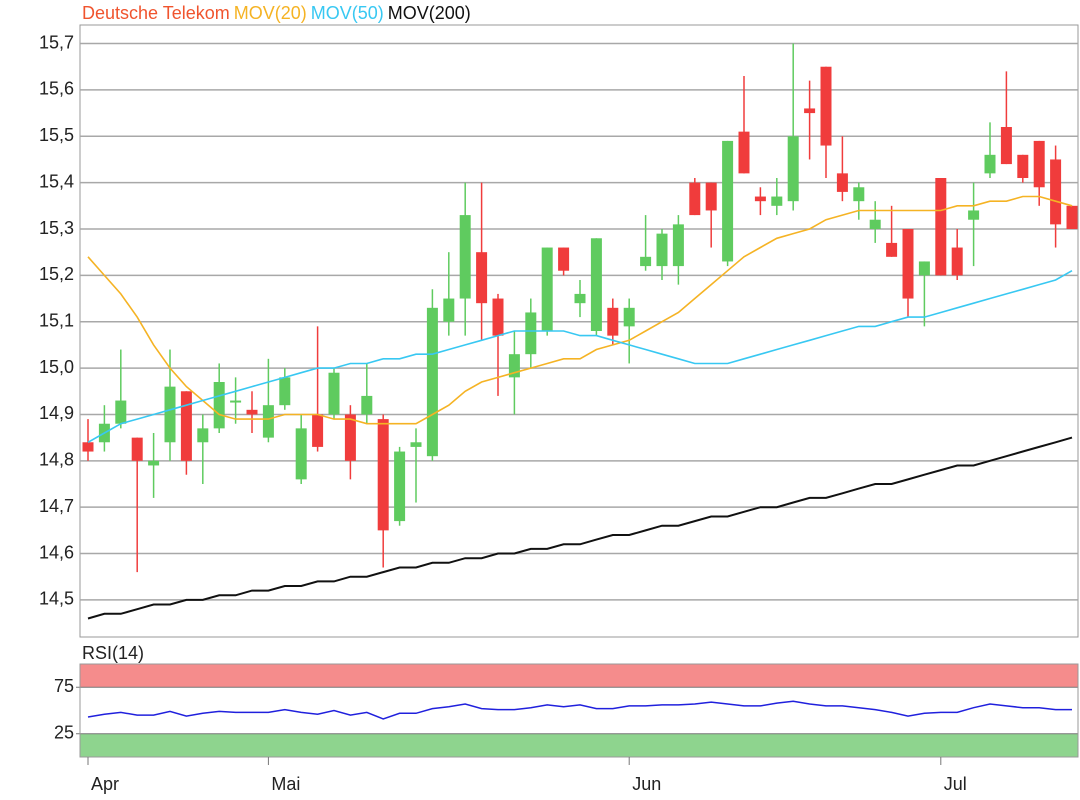 The image size is (1080, 800). What do you see at coordinates (646, 784) in the screenshot?
I see `x-tick-label: Jun` at bounding box center [646, 784].